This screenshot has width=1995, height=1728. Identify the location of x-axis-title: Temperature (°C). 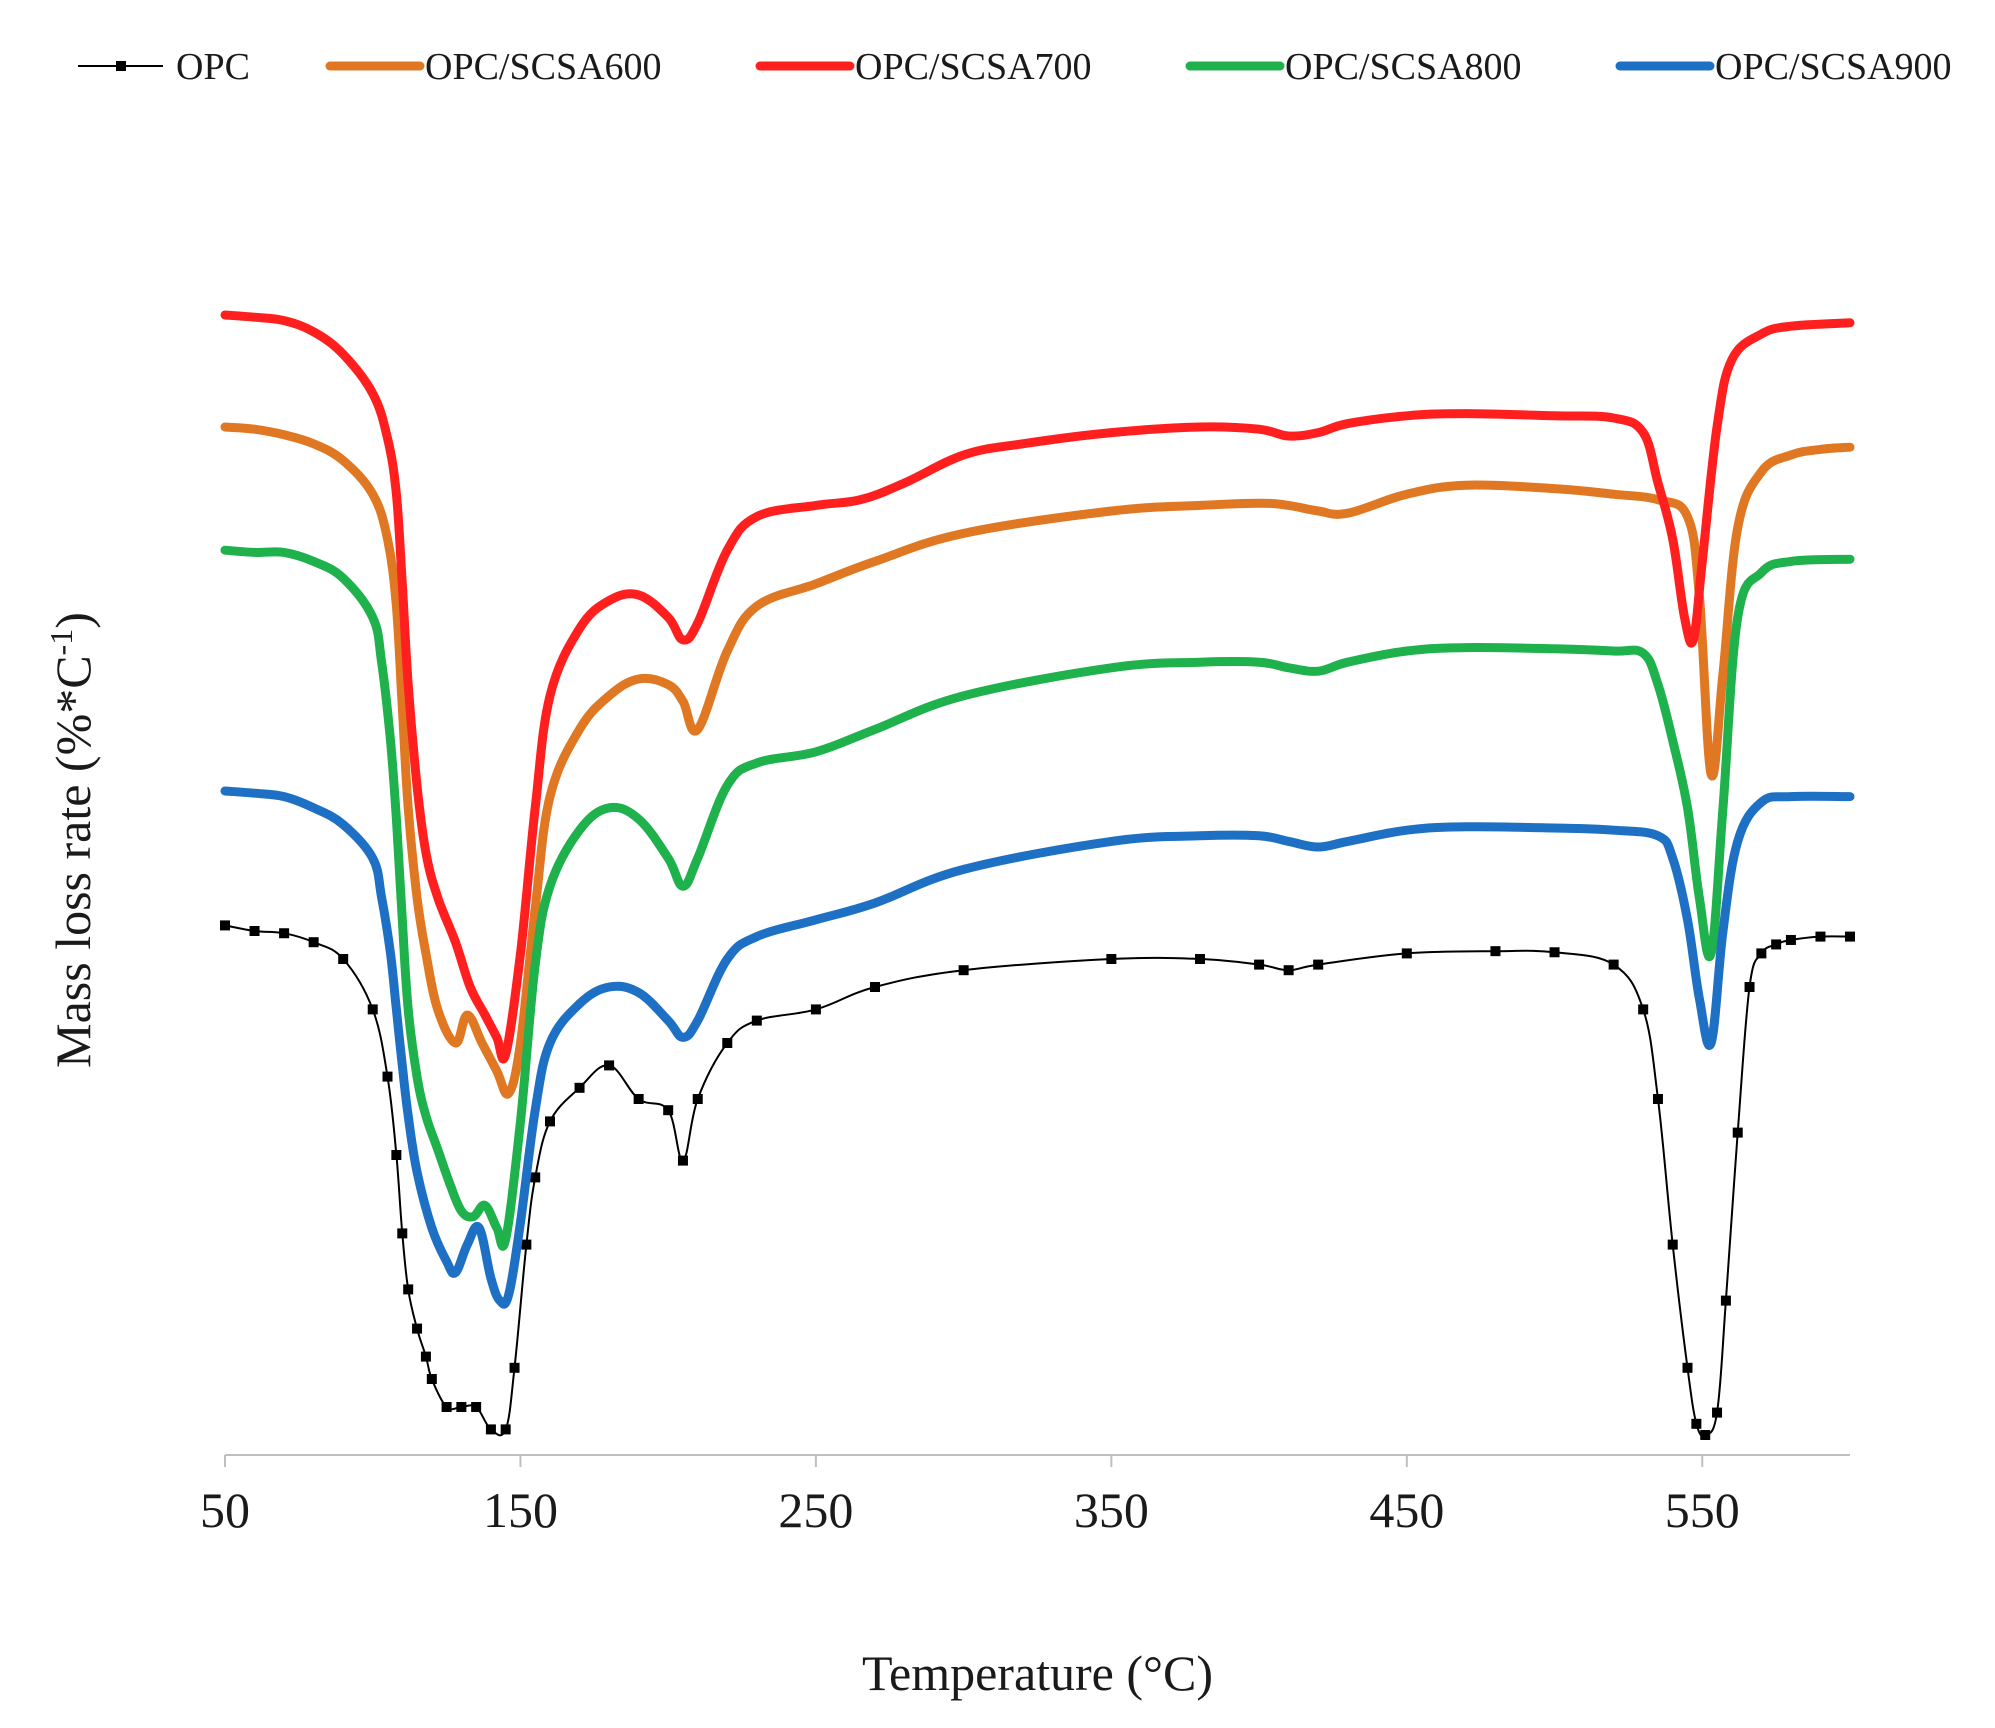
(1037, 1673).